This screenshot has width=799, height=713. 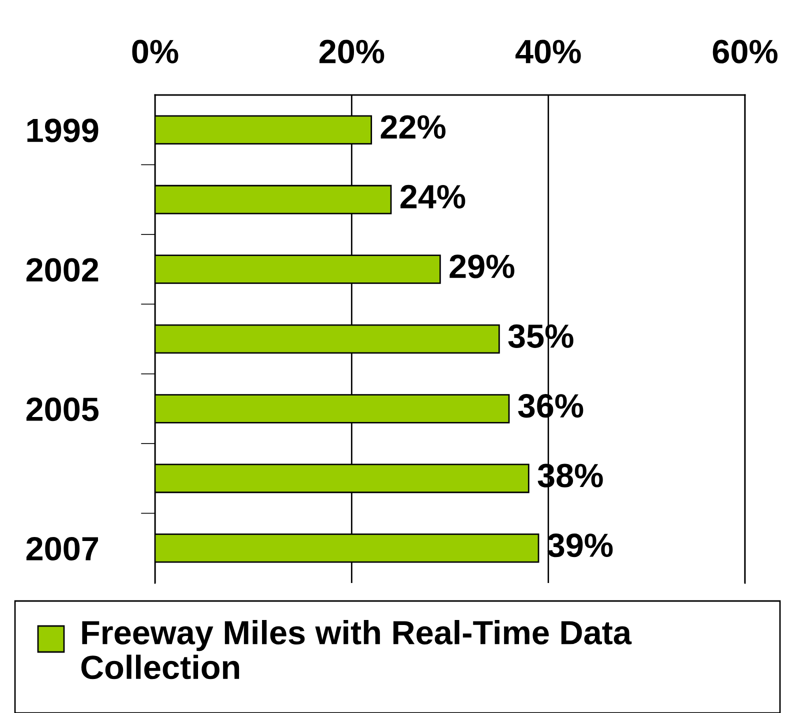 What do you see at coordinates (62, 548) in the screenshot?
I see `y-tick-label: 2007` at bounding box center [62, 548].